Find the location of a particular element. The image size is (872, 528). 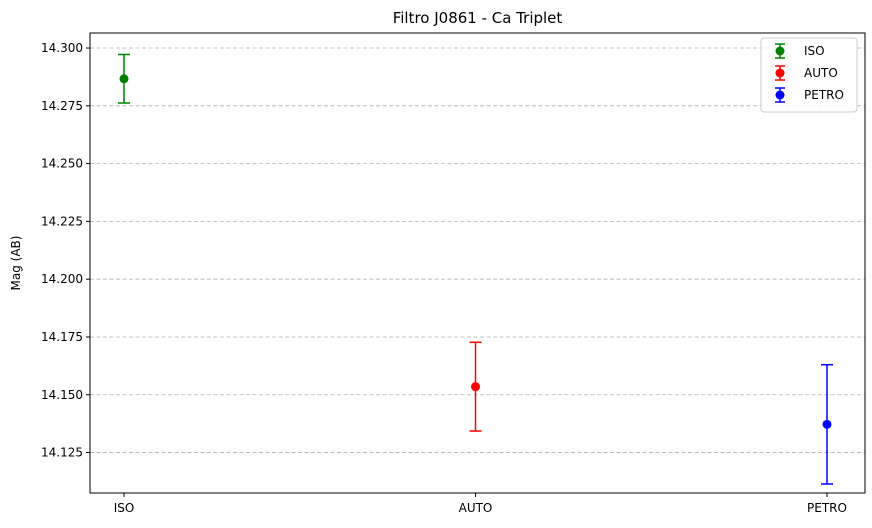

y-tick-label: 14.175 is located at coordinates (62, 337).